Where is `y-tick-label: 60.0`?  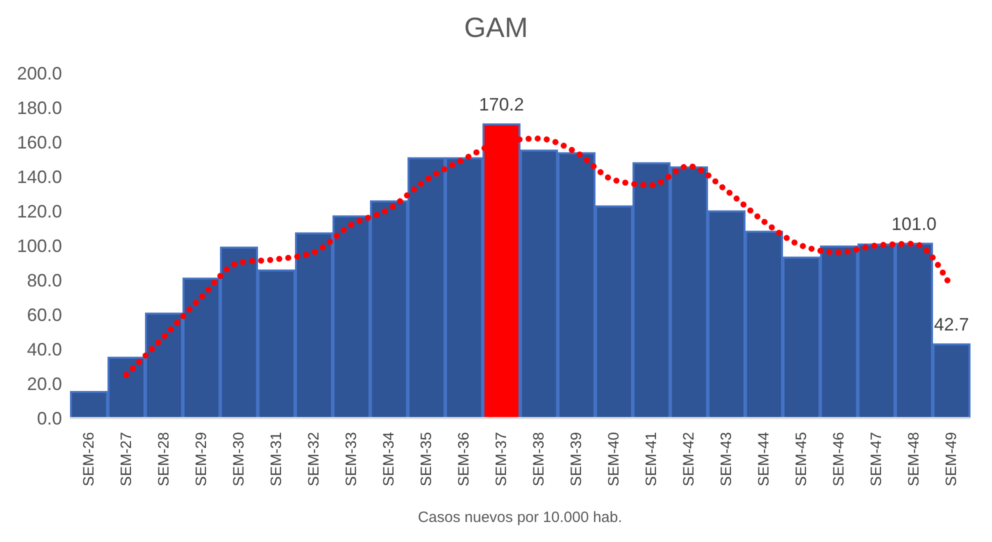 y-tick-label: 60.0 is located at coordinates (44, 314).